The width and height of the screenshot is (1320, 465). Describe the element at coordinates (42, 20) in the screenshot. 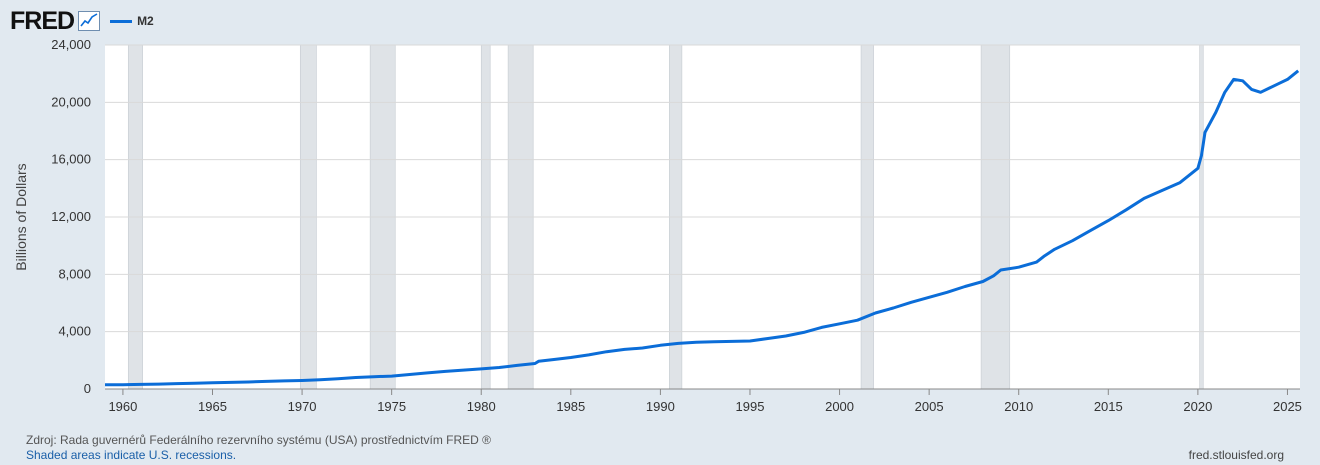

I see `fred-logo: FRED` at that location.